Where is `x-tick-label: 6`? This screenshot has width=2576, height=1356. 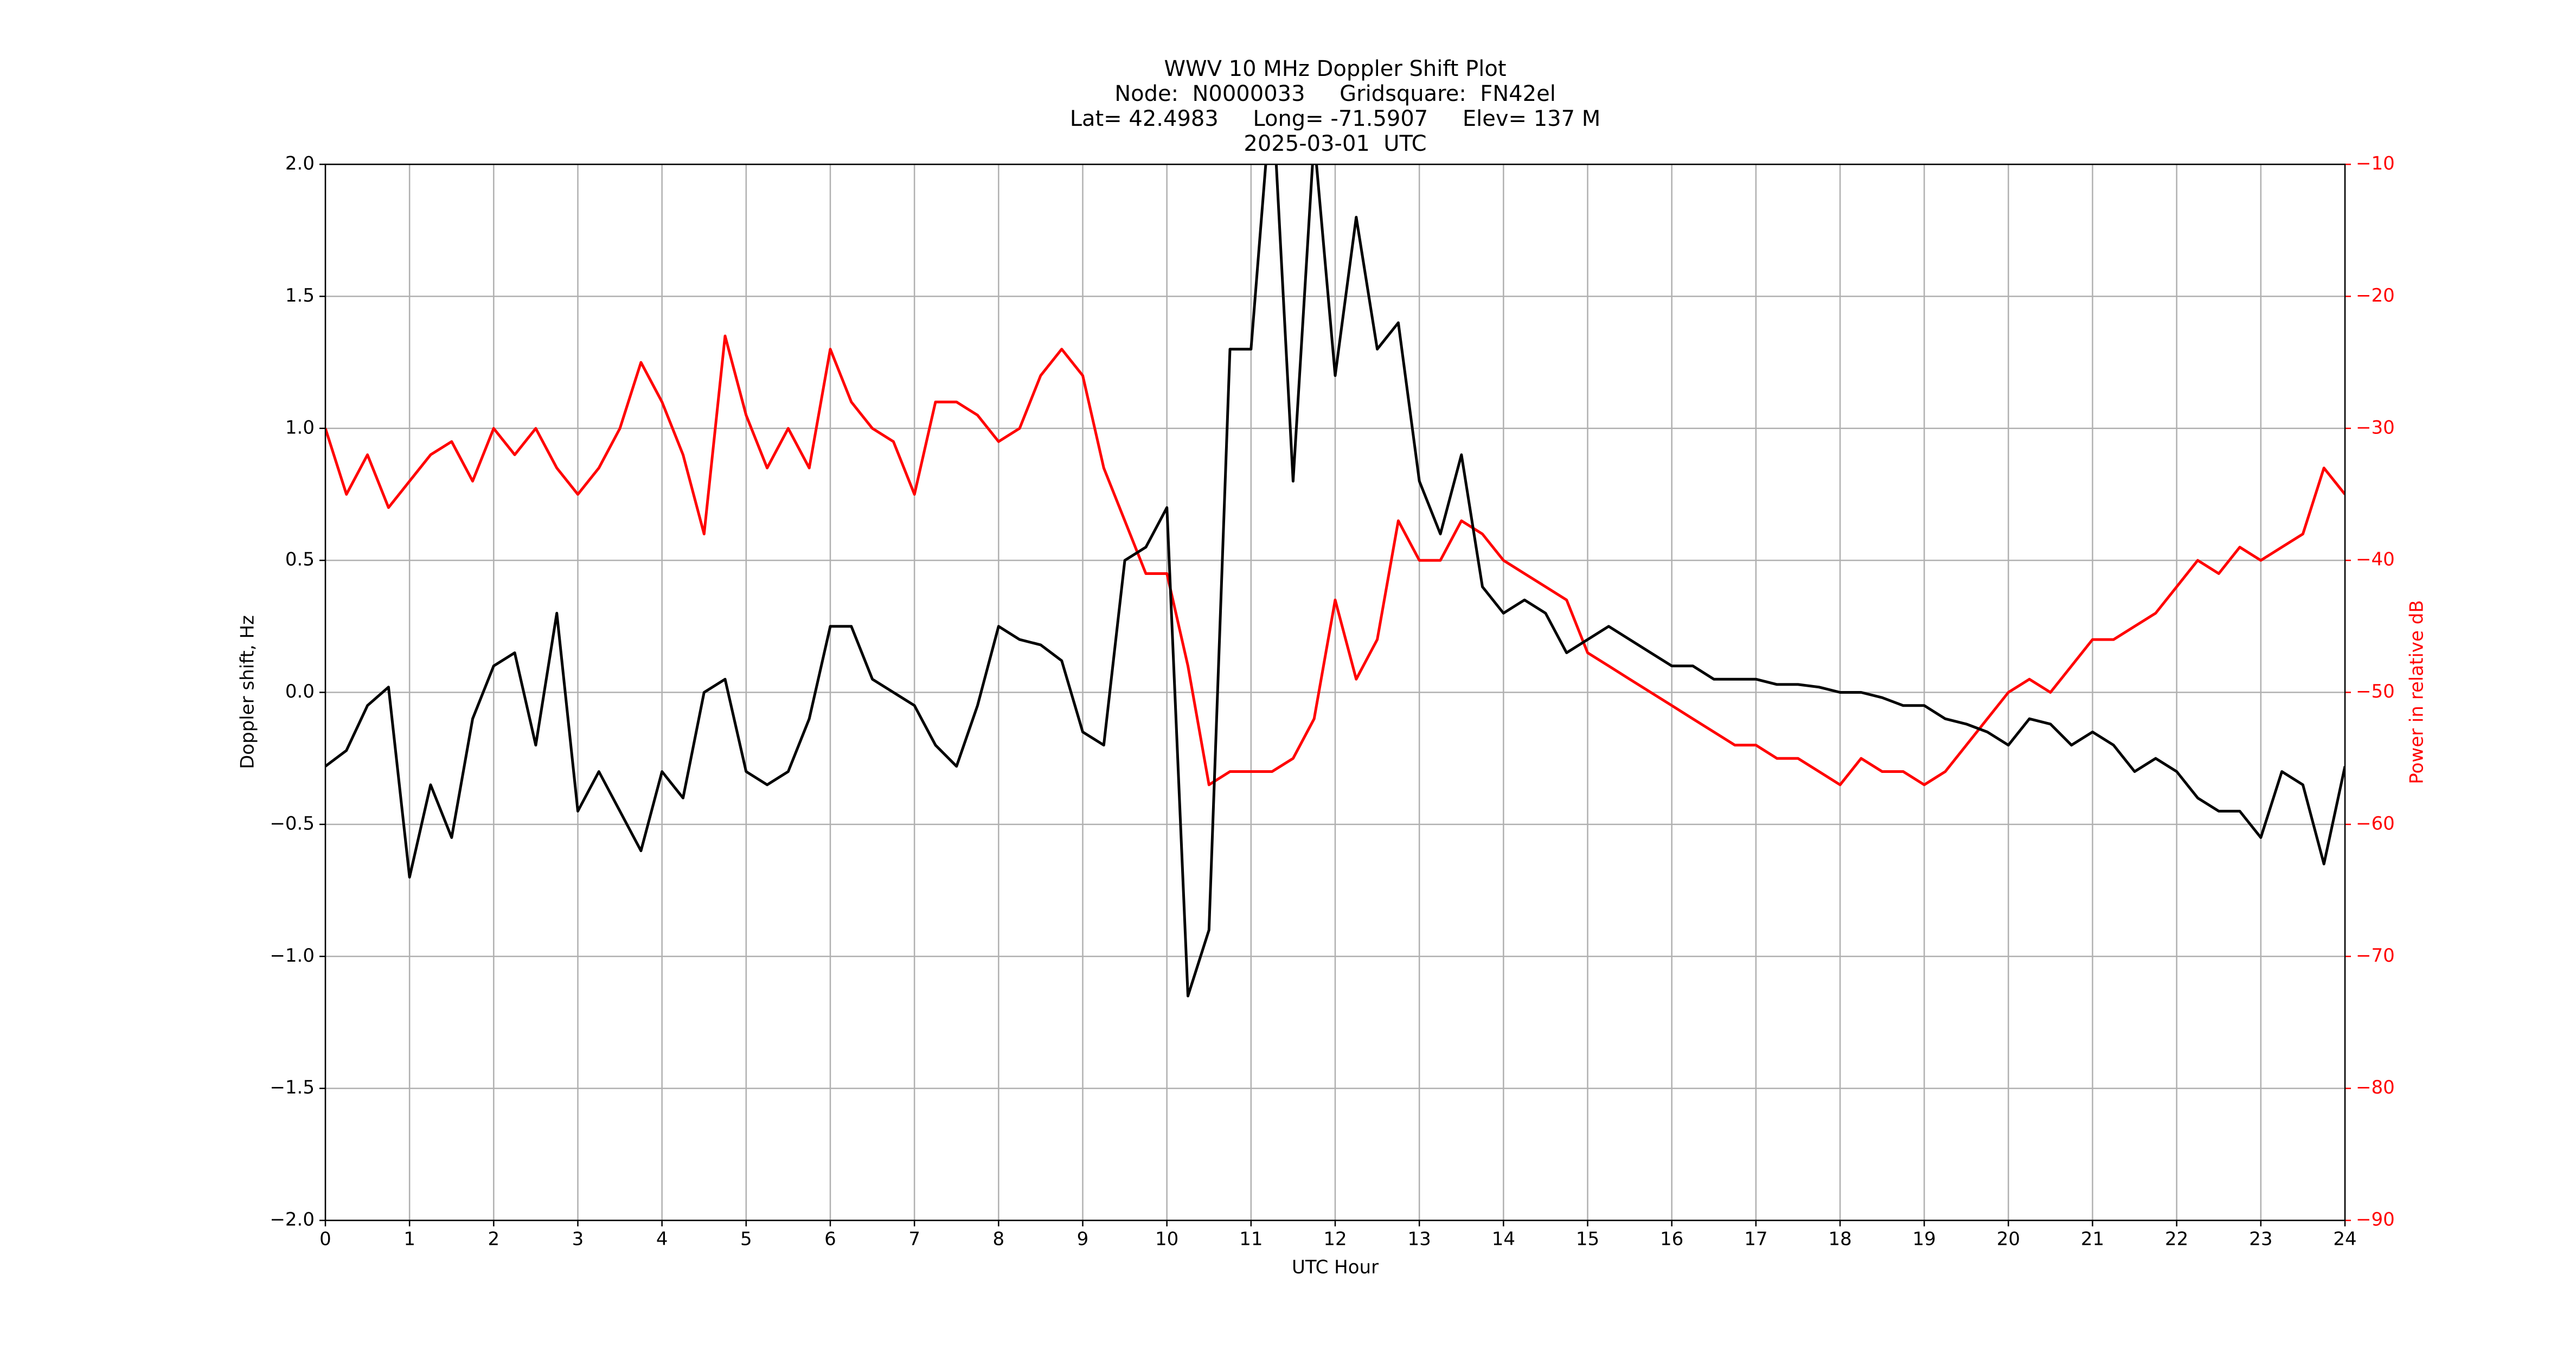 x-tick-label: 6 is located at coordinates (830, 1239).